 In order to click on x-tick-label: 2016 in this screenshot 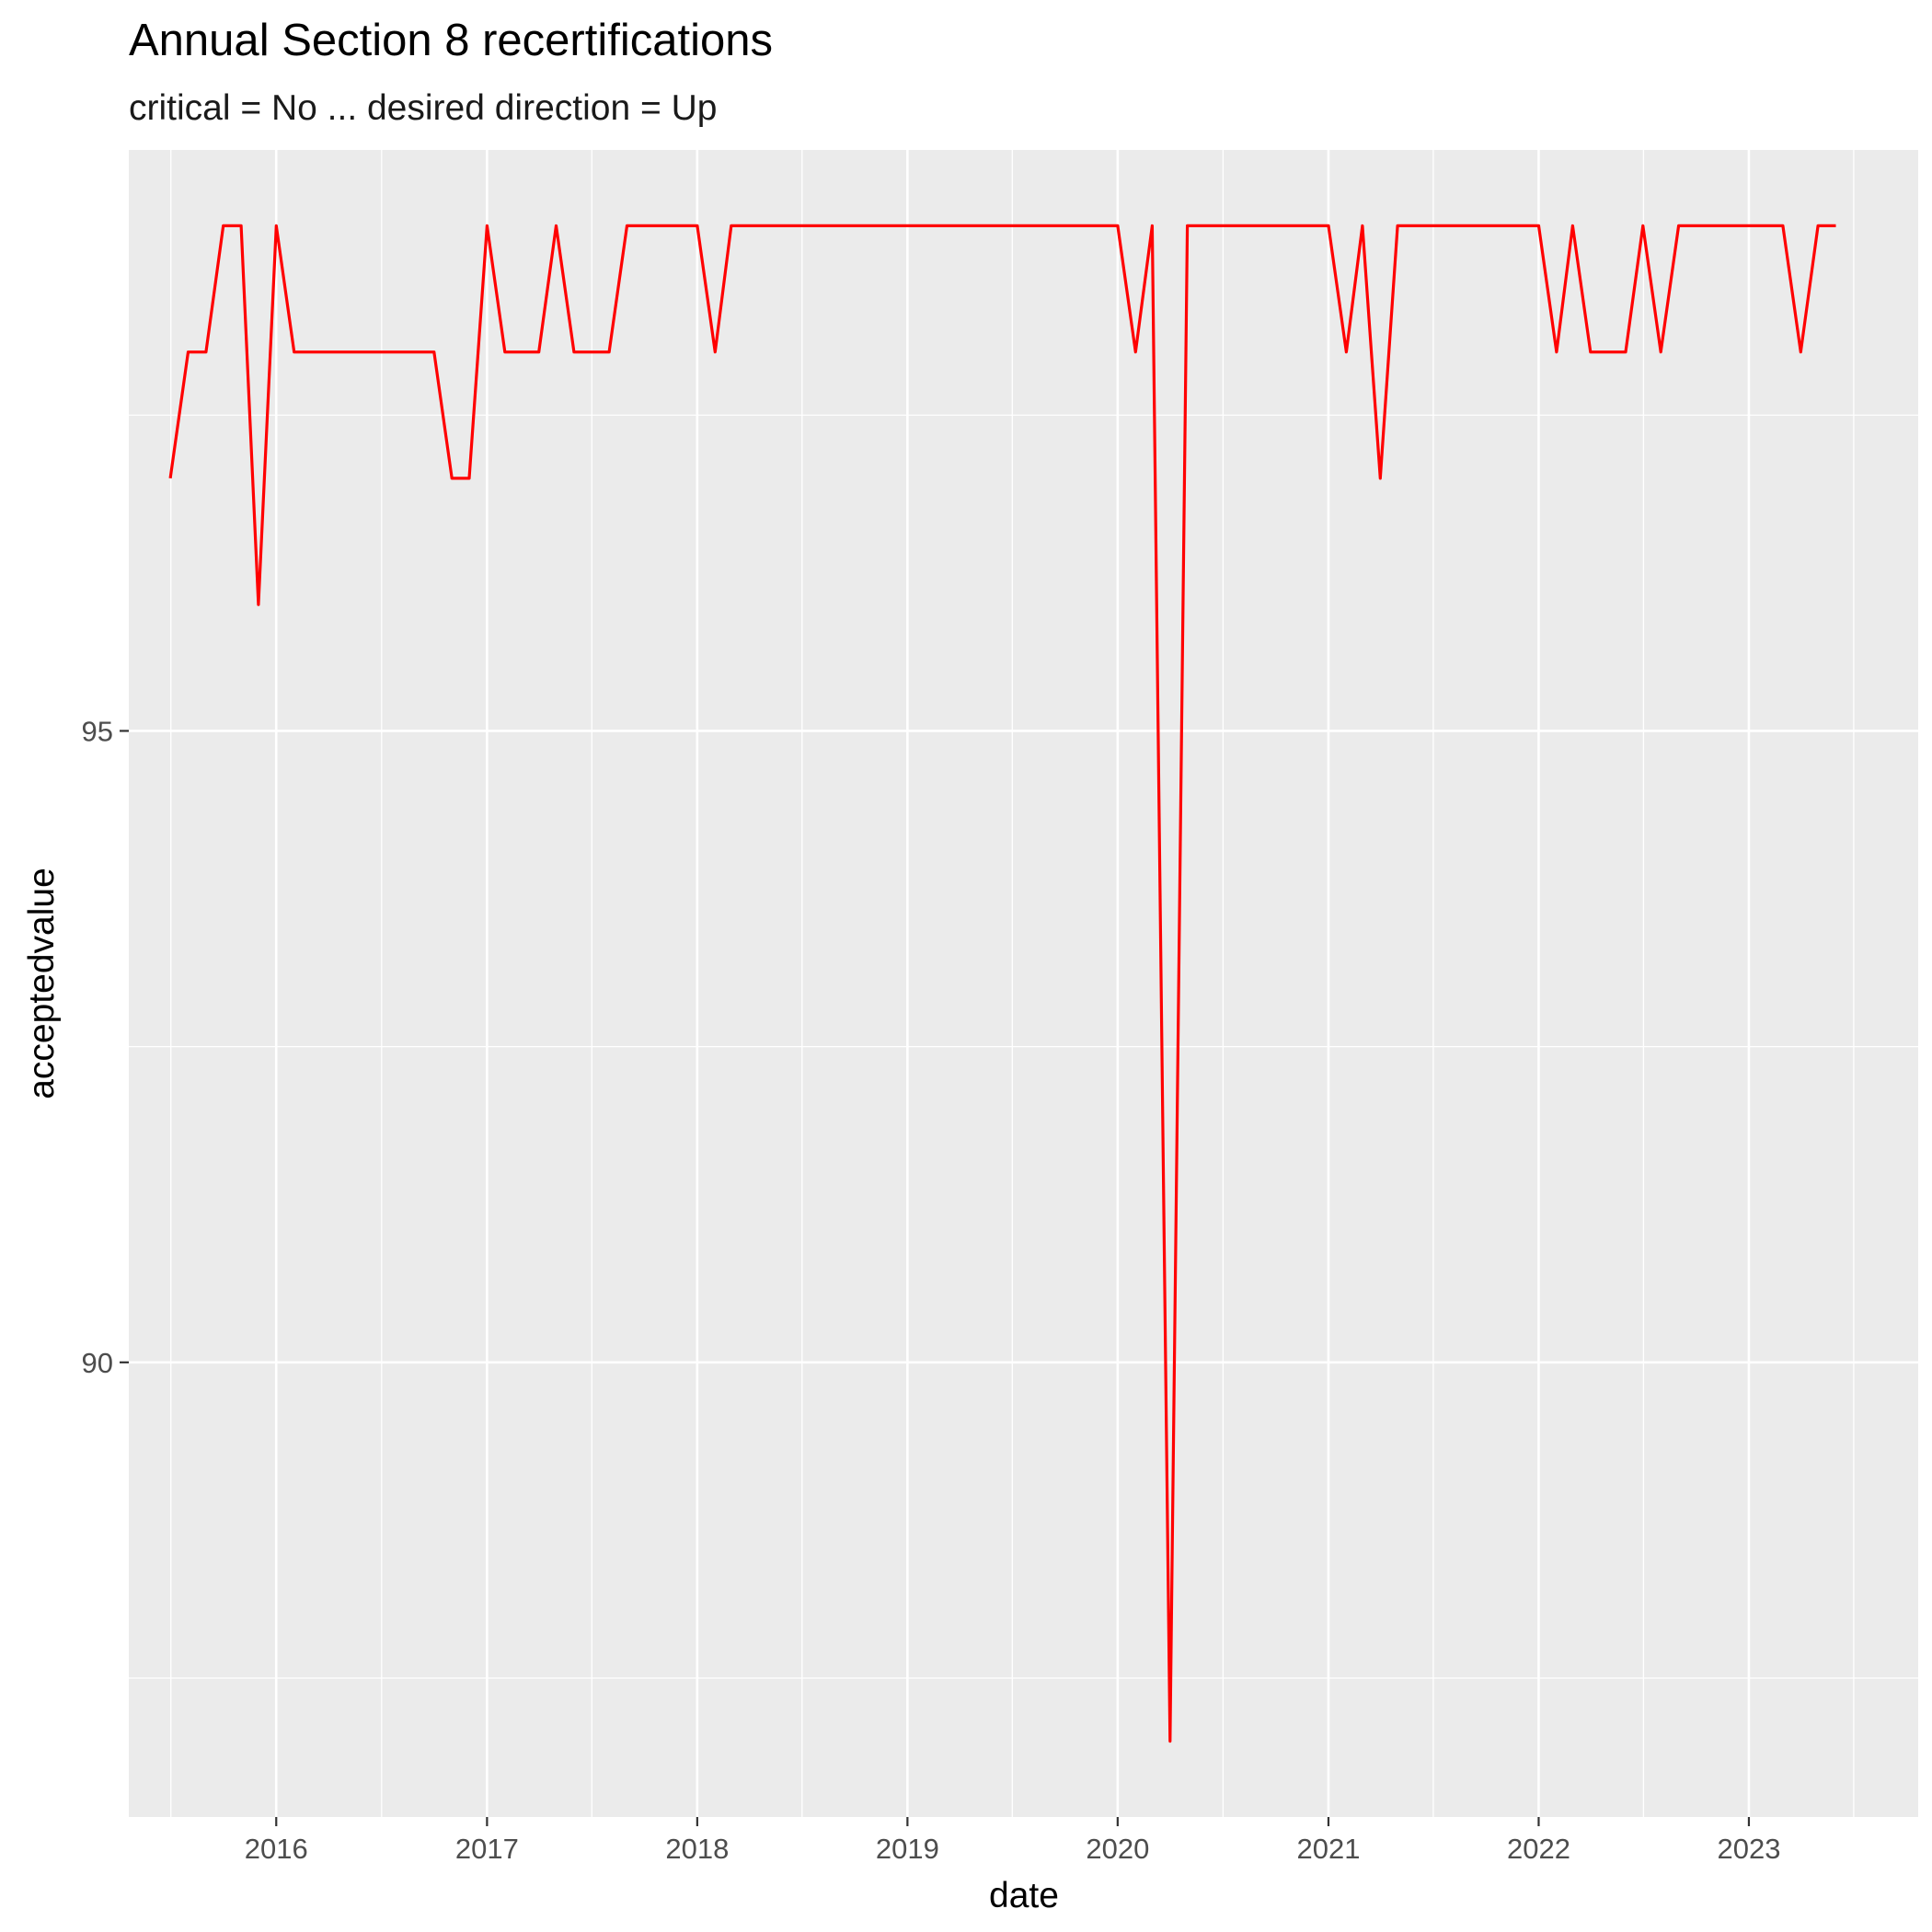, I will do `click(276, 1849)`.